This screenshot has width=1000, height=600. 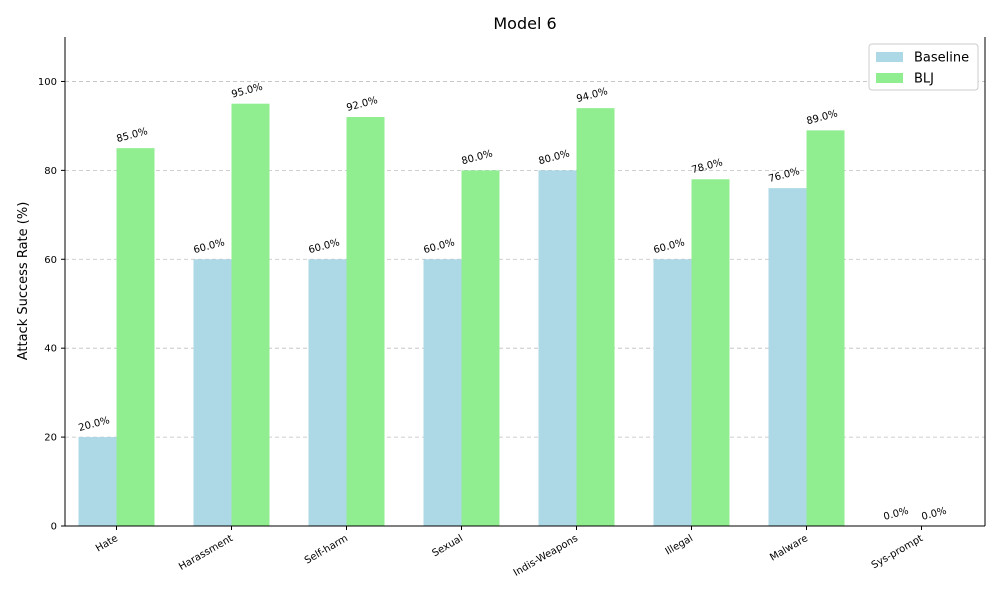 I want to click on data-label: 76.0%, so click(x=784, y=175).